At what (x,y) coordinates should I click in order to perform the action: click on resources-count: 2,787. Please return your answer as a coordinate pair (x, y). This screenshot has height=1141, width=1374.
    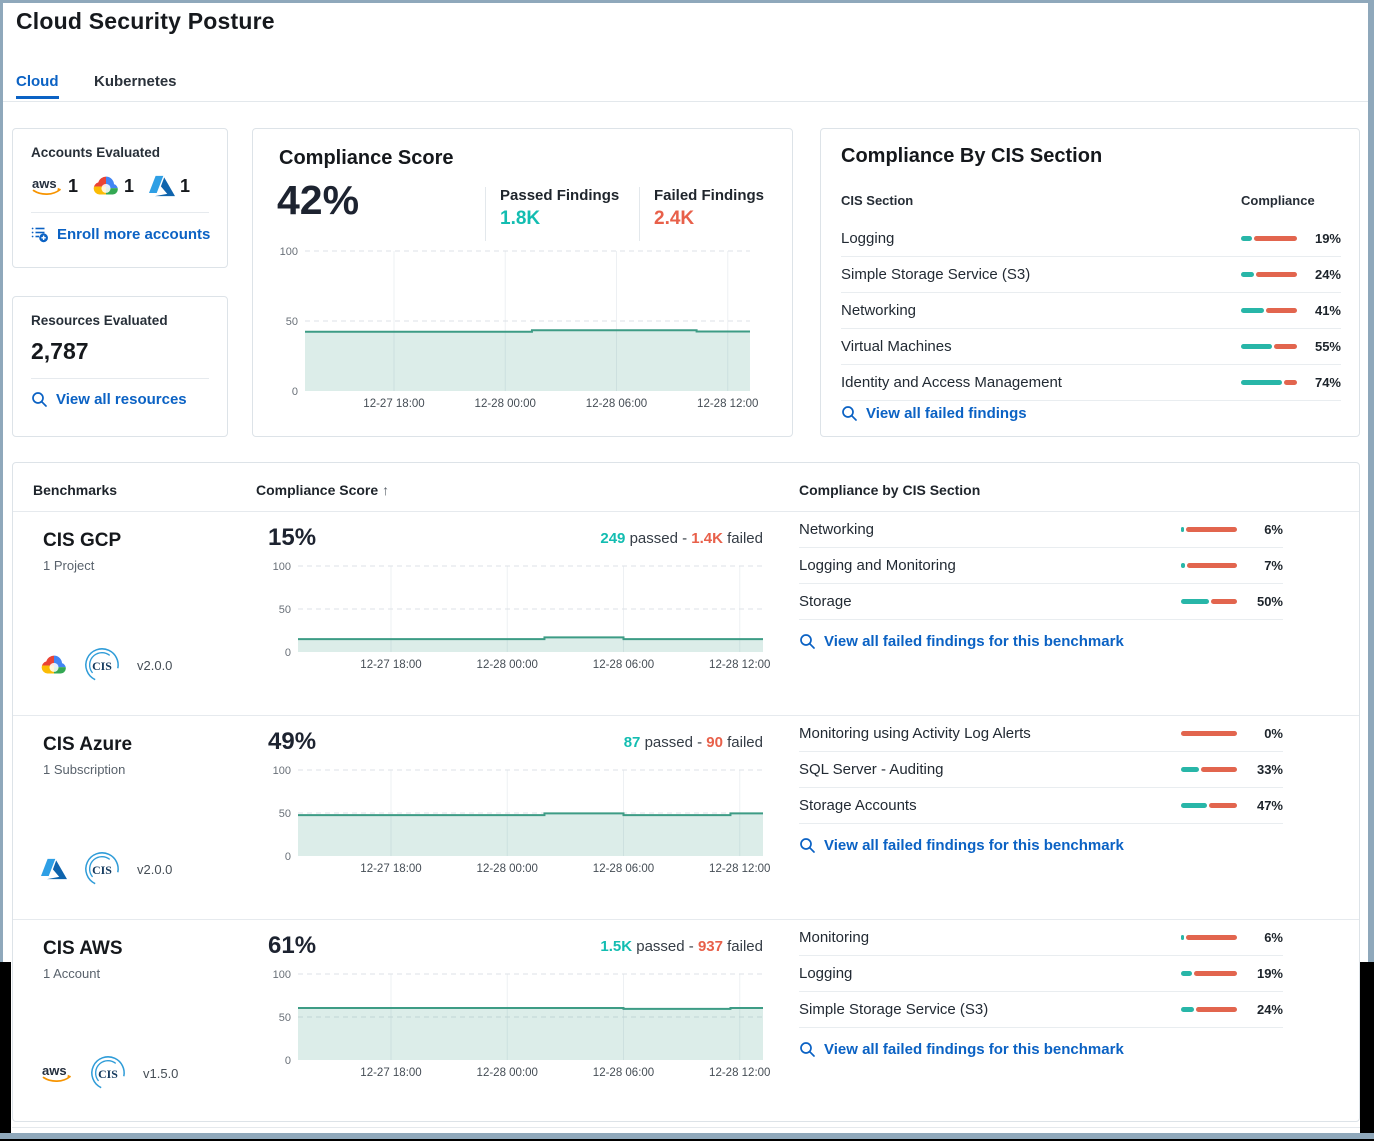
    Looking at the image, I should click on (60, 351).